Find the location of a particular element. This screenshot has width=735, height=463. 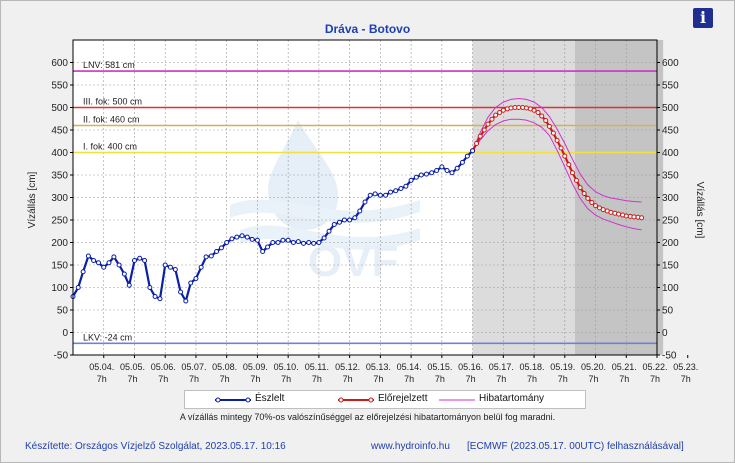

x-tick-date-label: 05.22. is located at coordinates (654, 367).